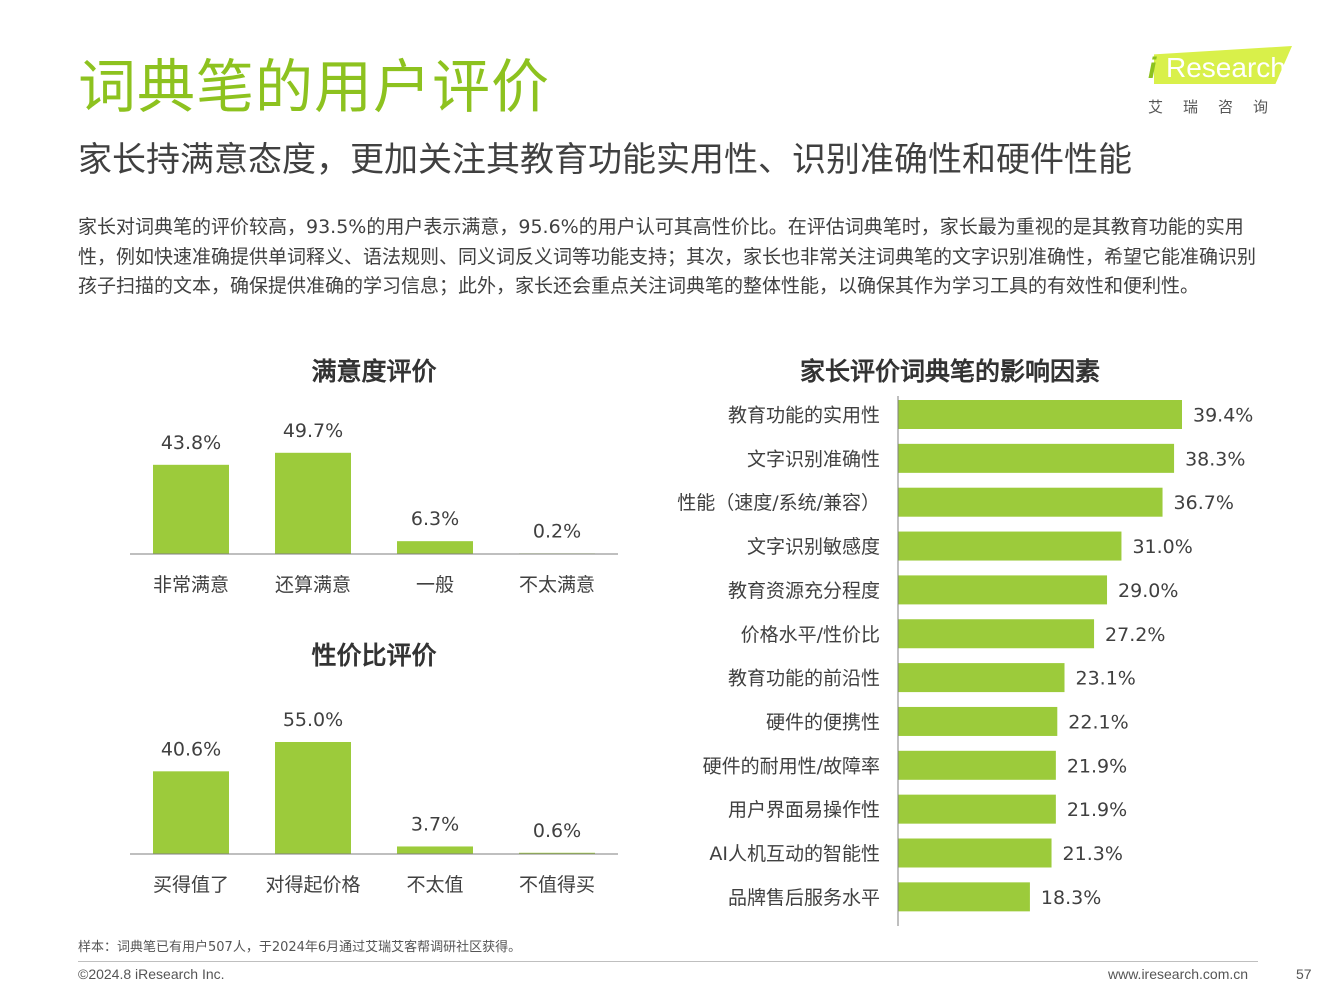 This screenshot has width=1333, height=1000. What do you see at coordinates (1098, 722) in the screenshot?
I see `factors-value-label-8: 22.1%` at bounding box center [1098, 722].